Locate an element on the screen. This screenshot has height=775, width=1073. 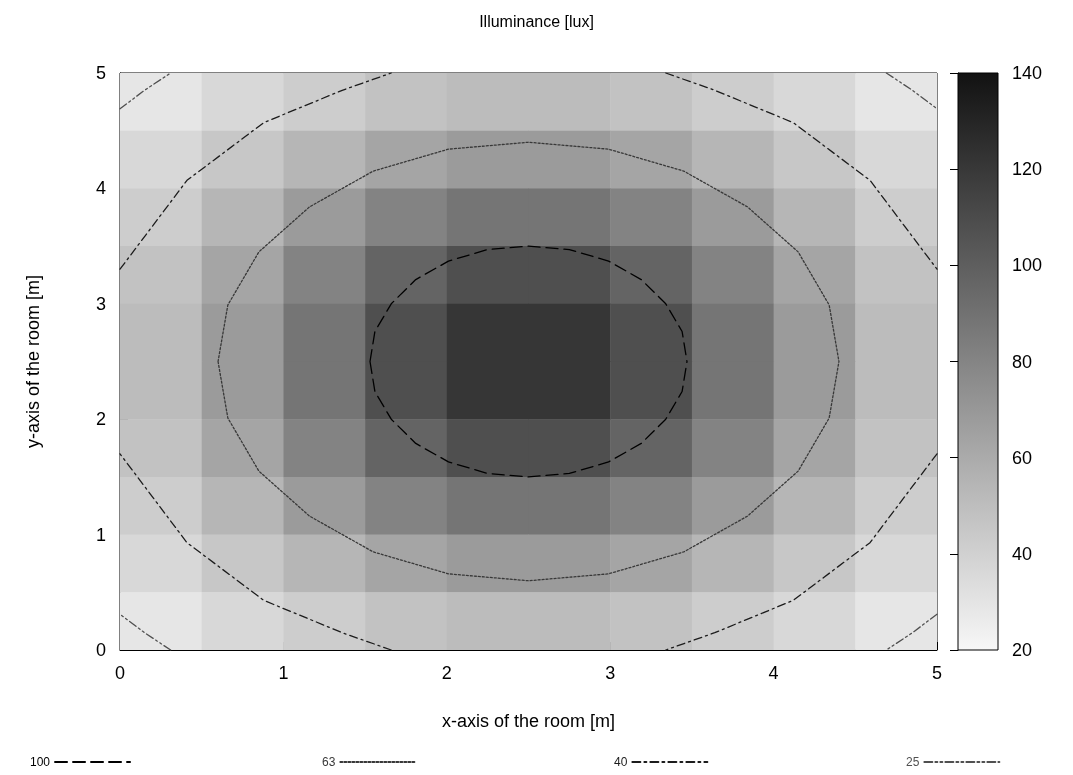
y-tick-label: 3 is located at coordinates (100, 303).